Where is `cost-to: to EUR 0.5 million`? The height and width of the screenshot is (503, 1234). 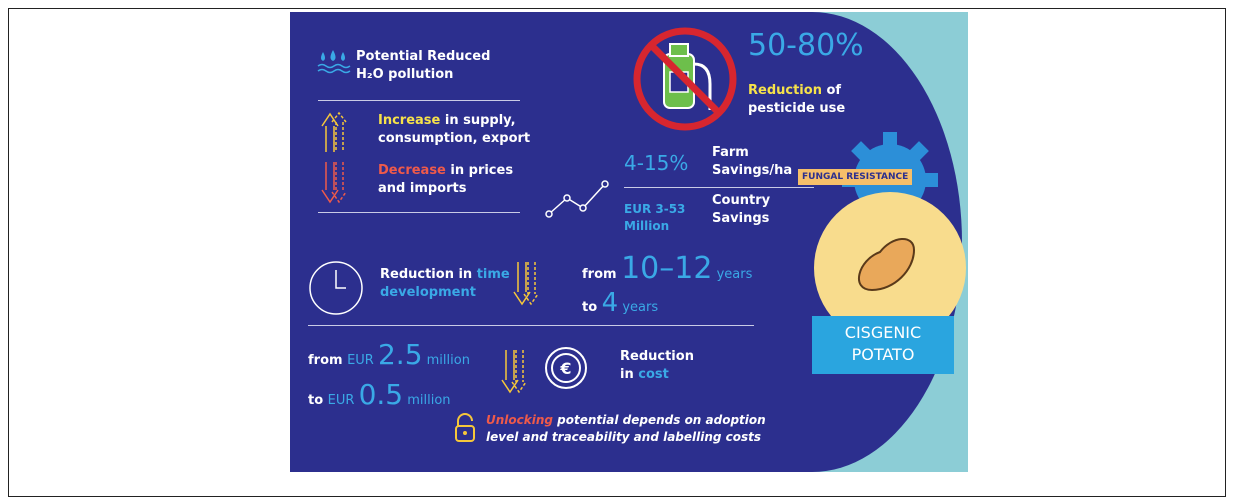
cost-to: to EUR 0.5 million is located at coordinates (379, 398).